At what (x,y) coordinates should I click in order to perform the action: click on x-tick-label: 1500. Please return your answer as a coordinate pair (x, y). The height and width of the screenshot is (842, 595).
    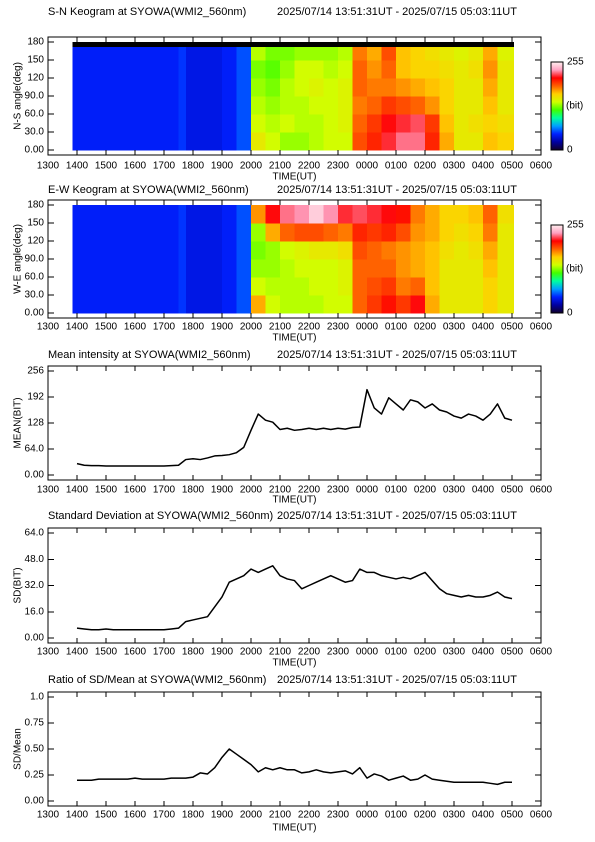
    Looking at the image, I should click on (106, 815).